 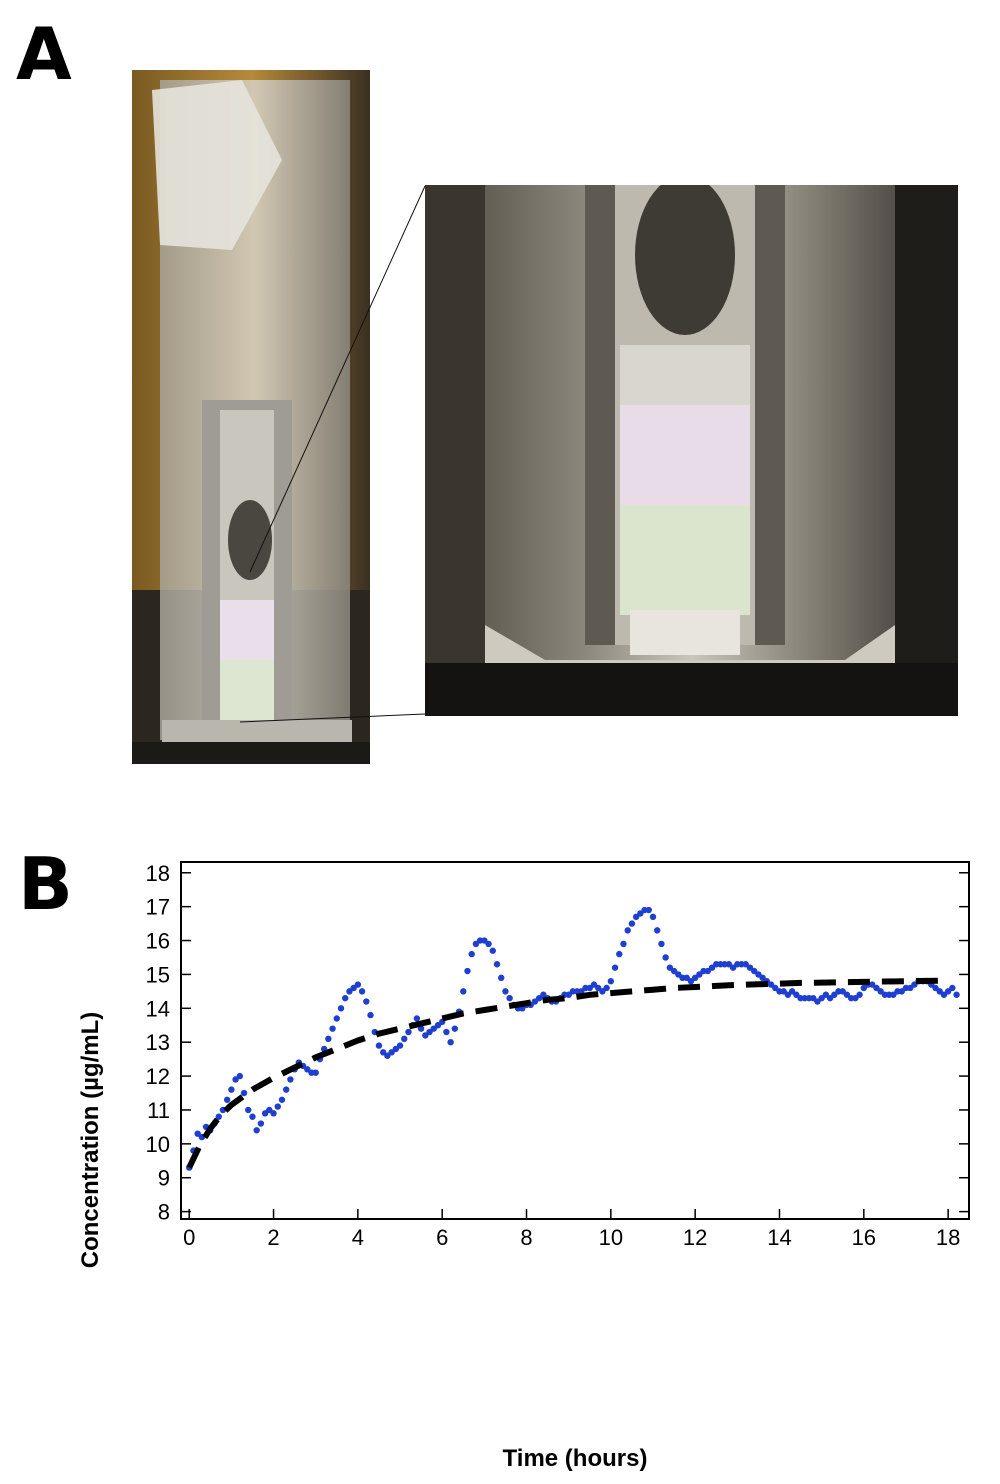 What do you see at coordinates (695, 1237) in the screenshot?
I see `x-tick-label: 12` at bounding box center [695, 1237].